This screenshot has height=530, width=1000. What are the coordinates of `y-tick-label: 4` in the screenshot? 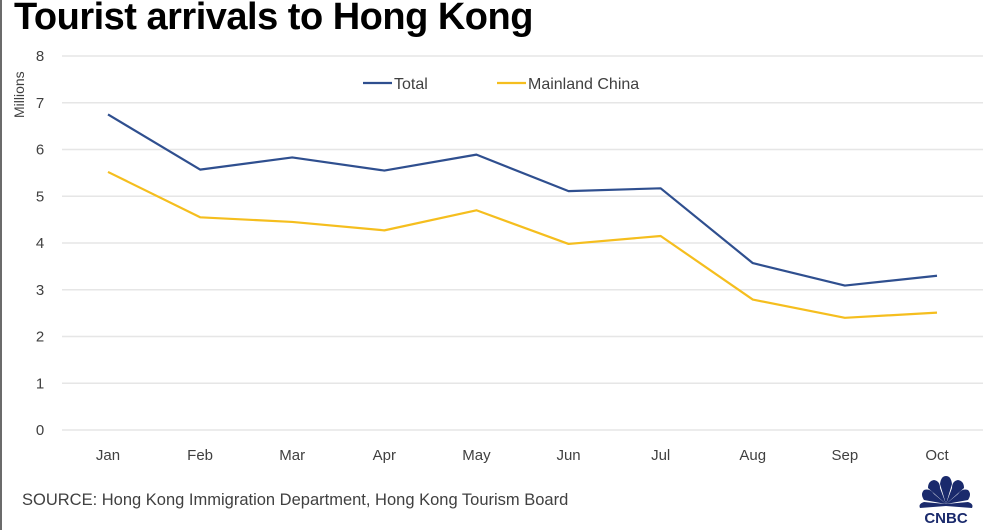 It's located at (40, 243).